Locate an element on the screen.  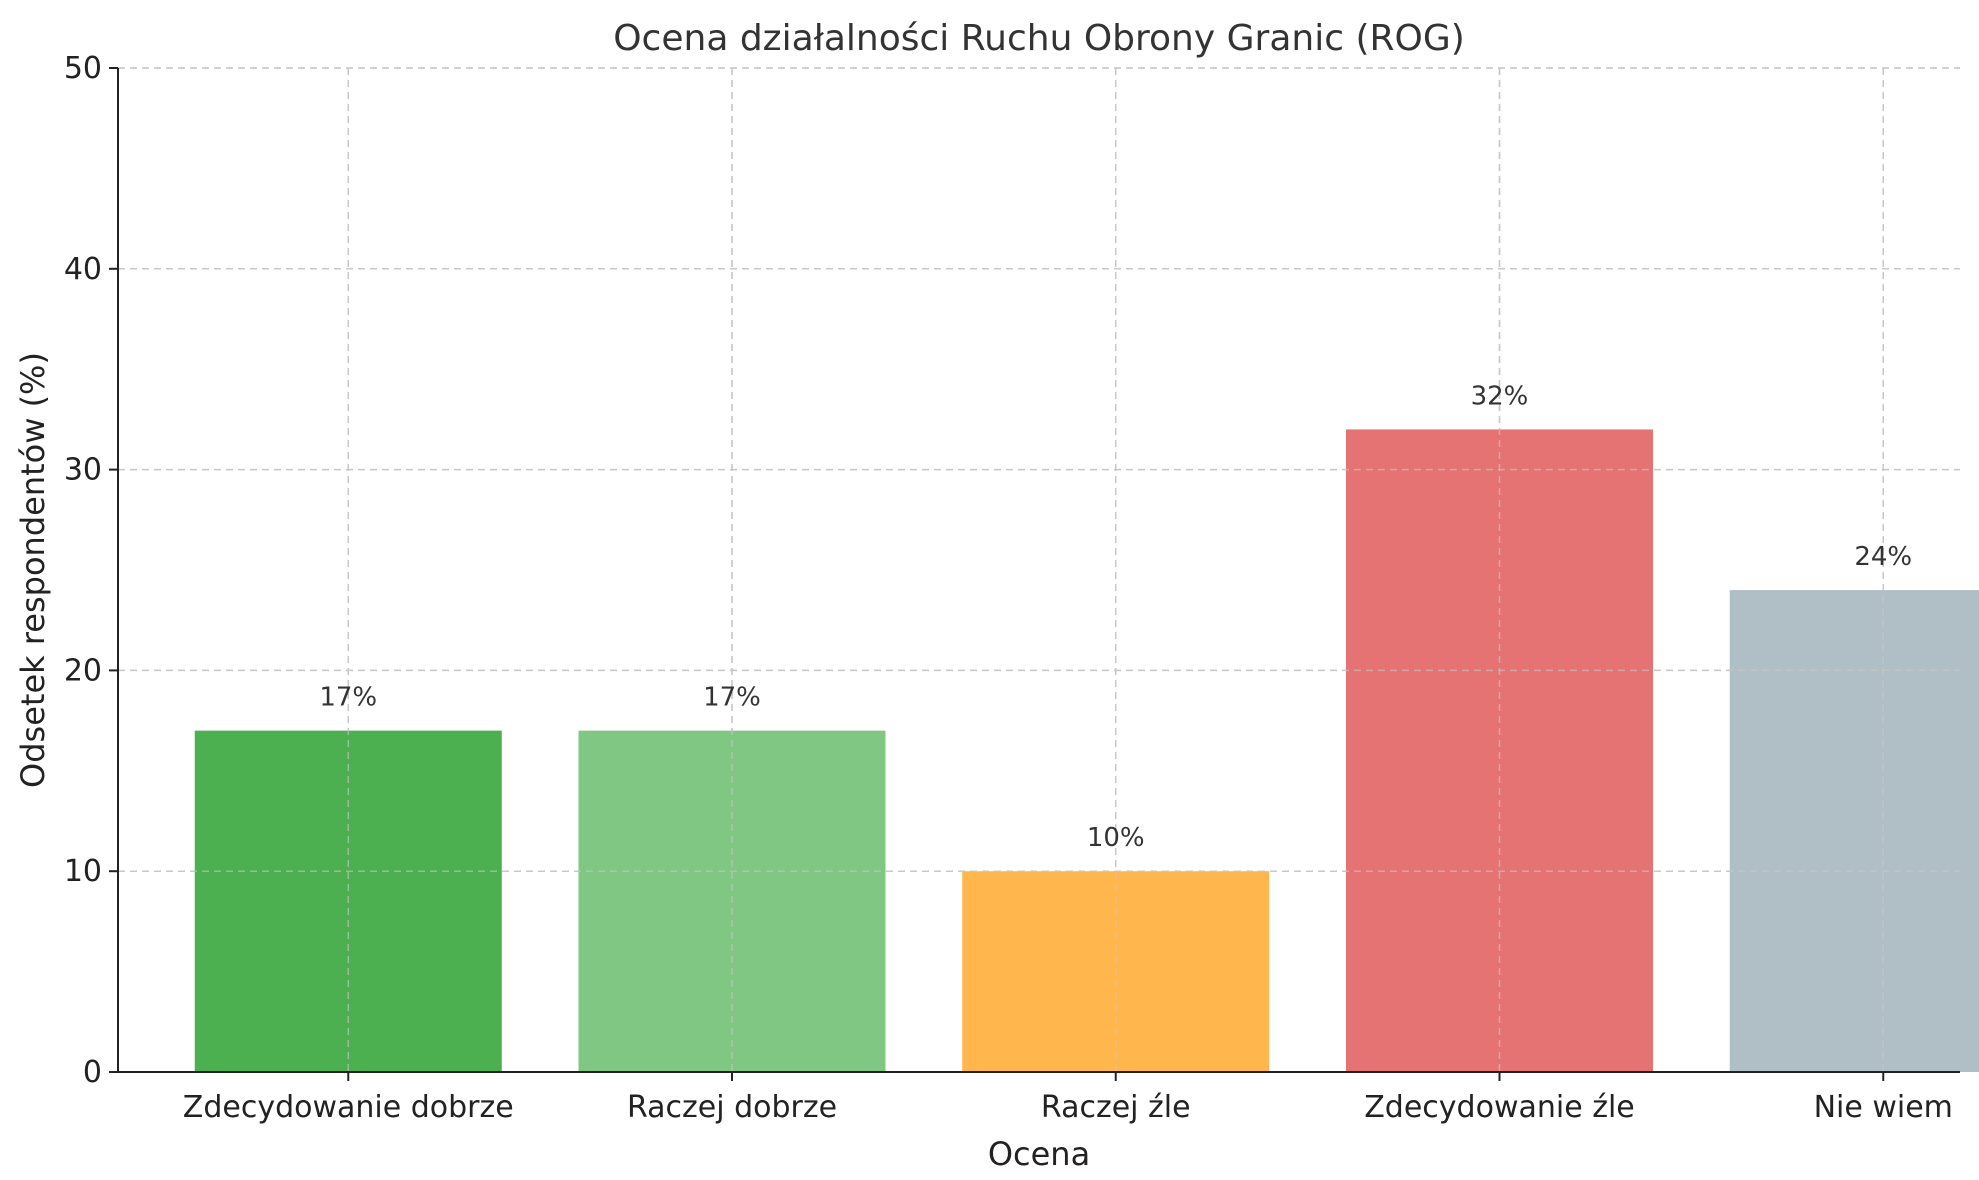
x-tick-label: Raczej dobrze is located at coordinates (732, 1107).